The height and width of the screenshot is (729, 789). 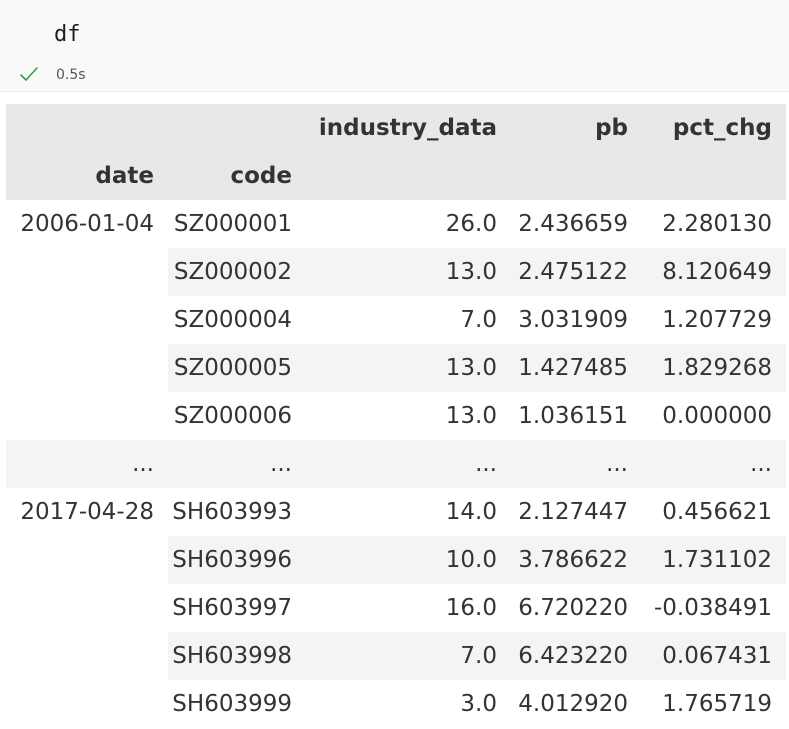 What do you see at coordinates (714, 272) in the screenshot?
I see `cell-pct-chg: 8.120649` at bounding box center [714, 272].